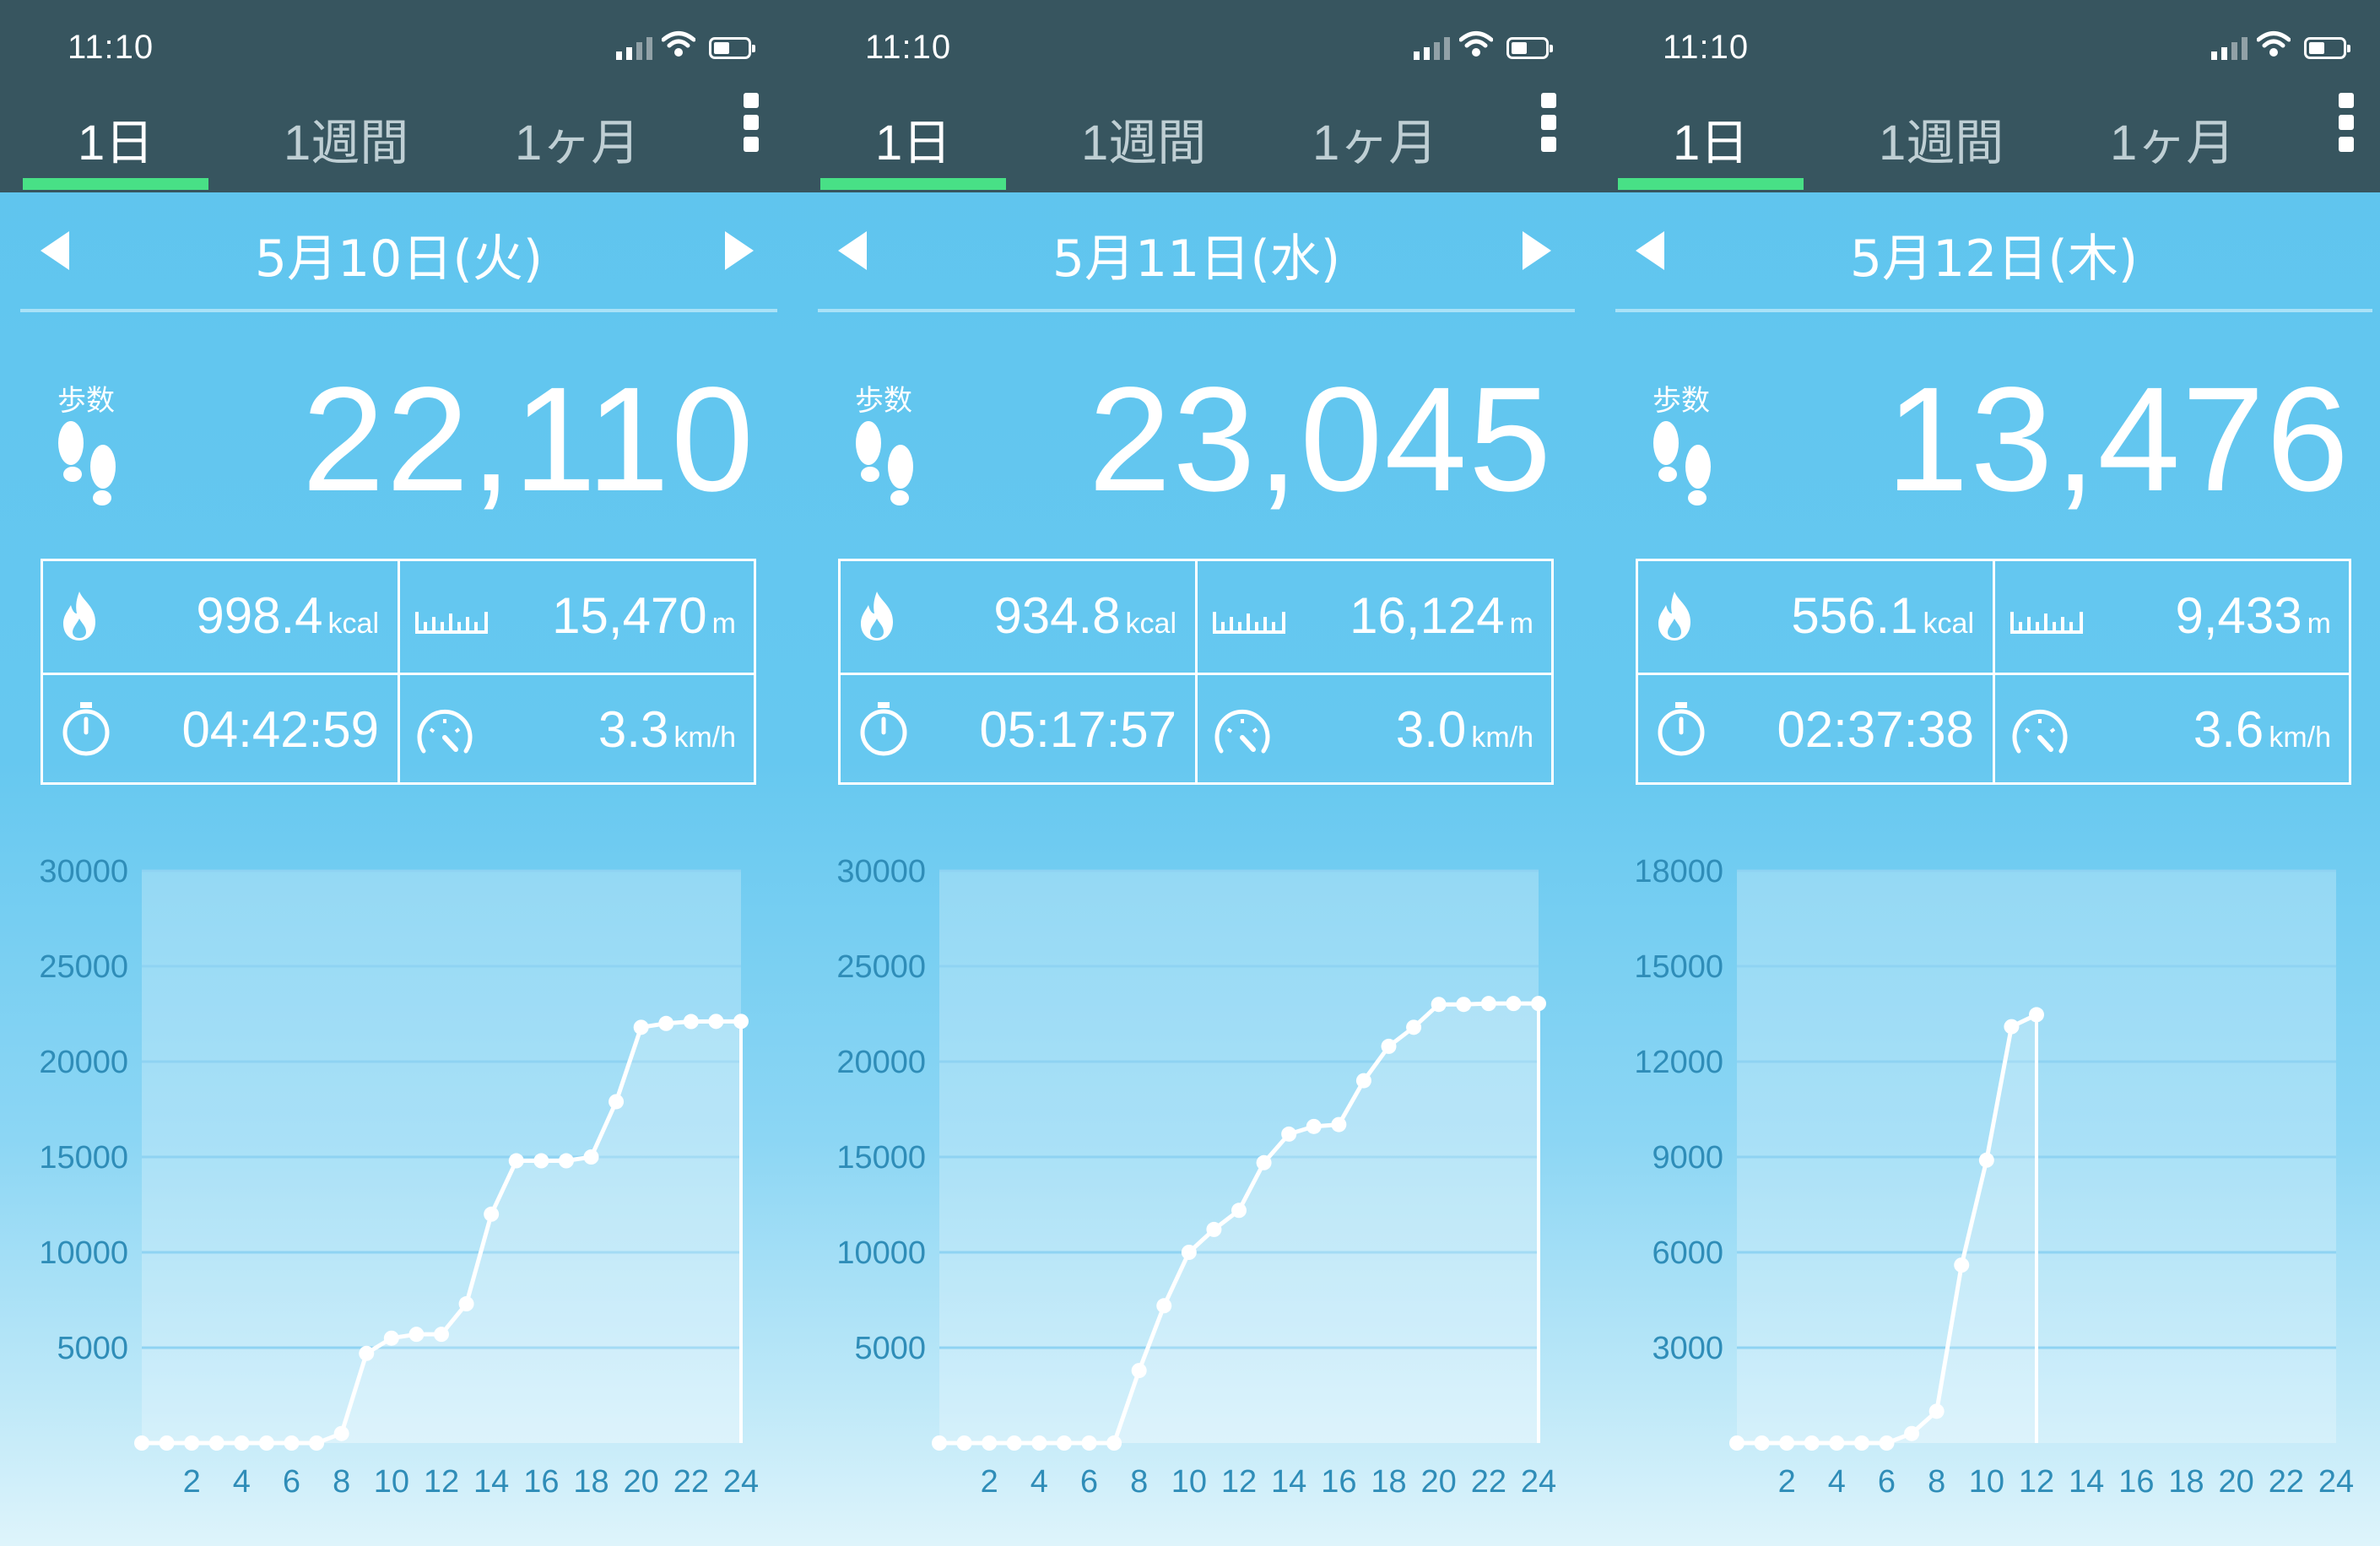 The height and width of the screenshot is (1546, 2380). I want to click on x-tick-label: 8, so click(1936, 1482).